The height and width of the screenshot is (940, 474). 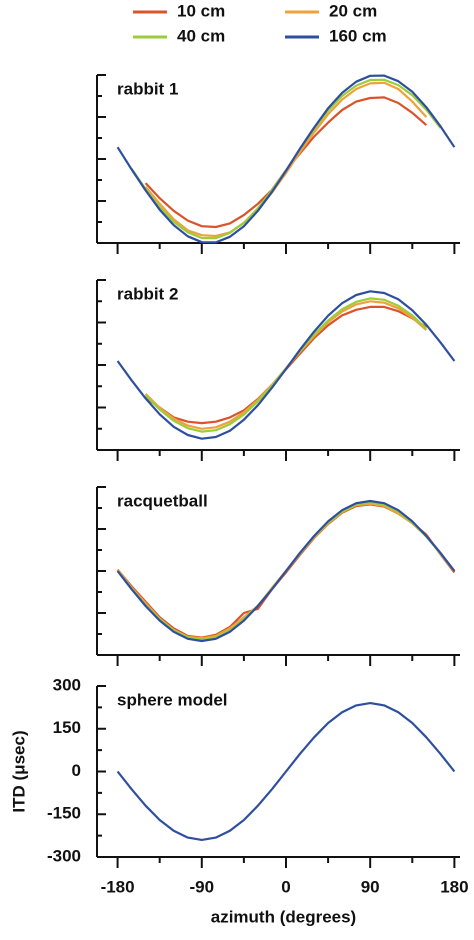 What do you see at coordinates (64, 813) in the screenshot?
I see `y-tick-label: -150` at bounding box center [64, 813].